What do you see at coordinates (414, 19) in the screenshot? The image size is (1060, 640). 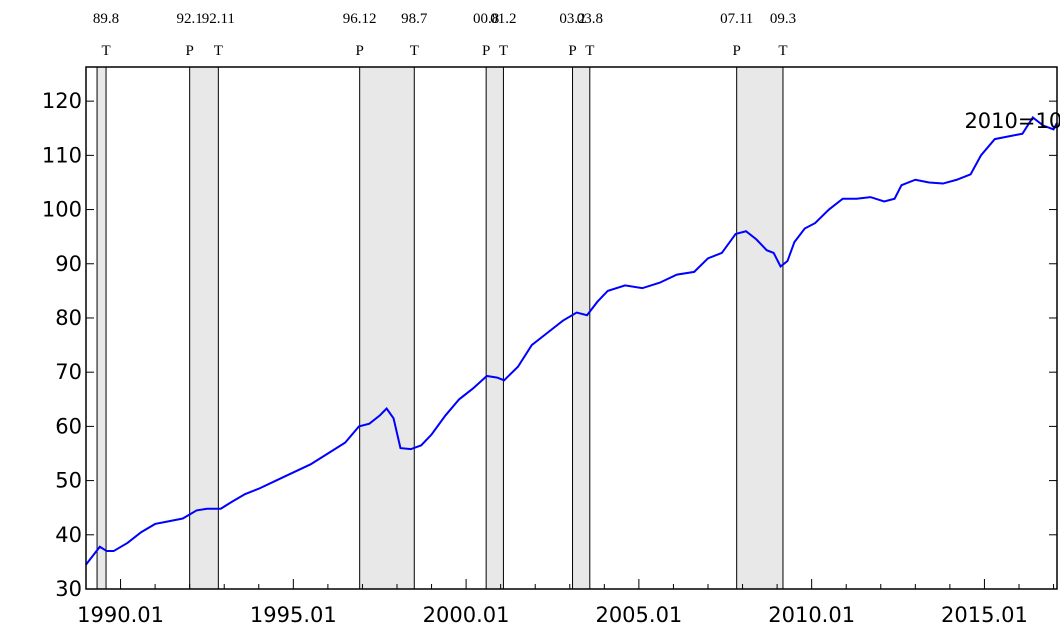 I see `turning-date: 98.7` at bounding box center [414, 19].